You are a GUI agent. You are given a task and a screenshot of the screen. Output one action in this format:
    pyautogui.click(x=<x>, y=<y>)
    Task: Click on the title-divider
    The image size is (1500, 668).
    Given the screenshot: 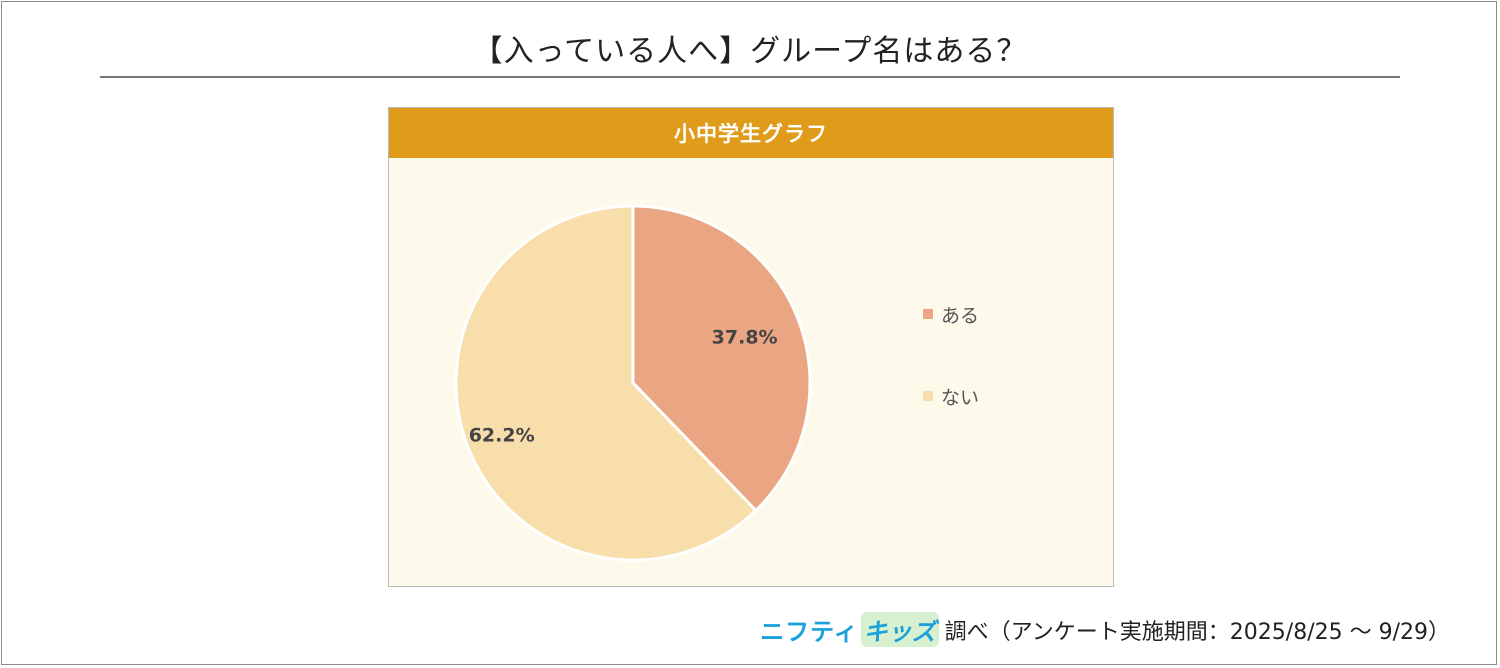 What is the action you would take?
    pyautogui.click(x=750, y=77)
    